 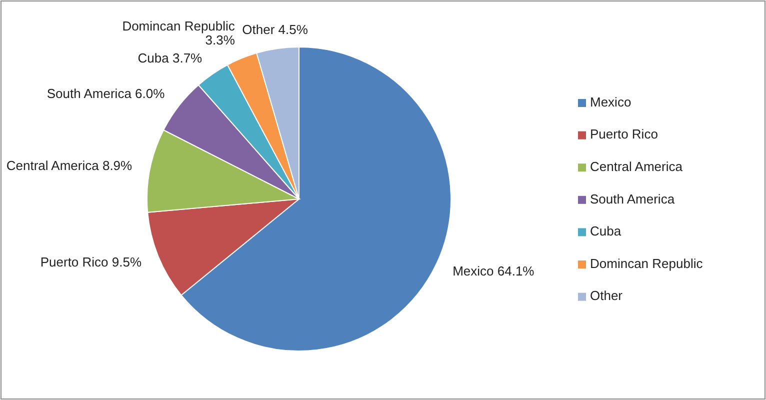 What do you see at coordinates (647, 263) in the screenshot?
I see `legend-label: Domincan Republic` at bounding box center [647, 263].